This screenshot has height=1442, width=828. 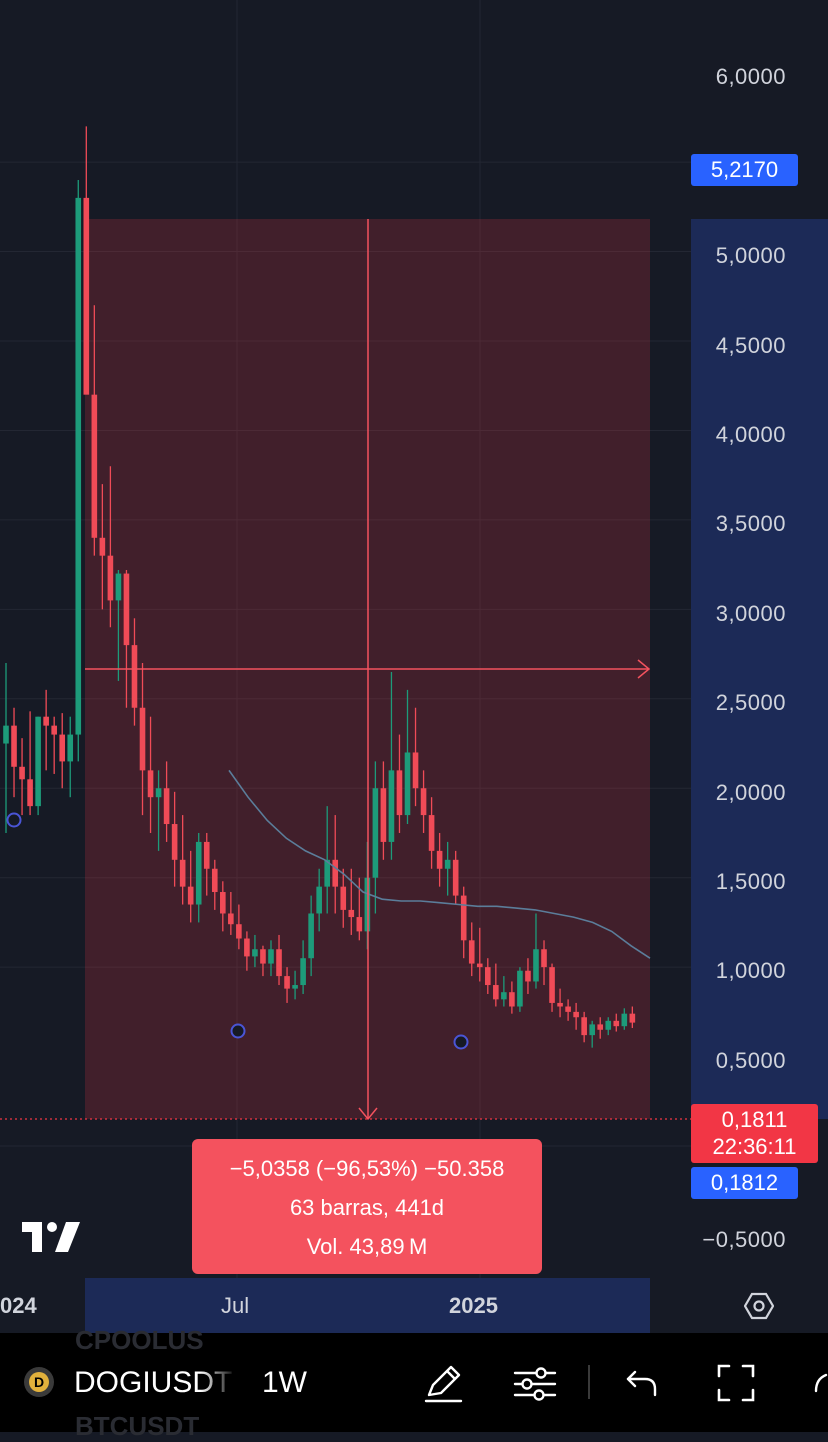 I want to click on tooltip-bars-days: 63 barras, 441d, so click(x=367, y=1207).